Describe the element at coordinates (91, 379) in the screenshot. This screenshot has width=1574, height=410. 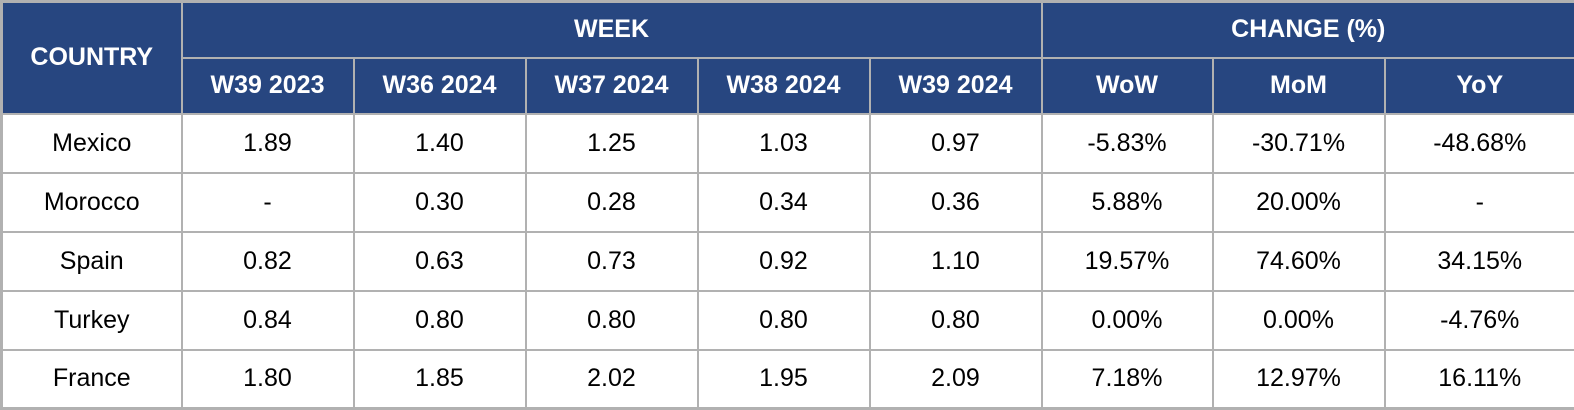
I see `country-cell: France` at that location.